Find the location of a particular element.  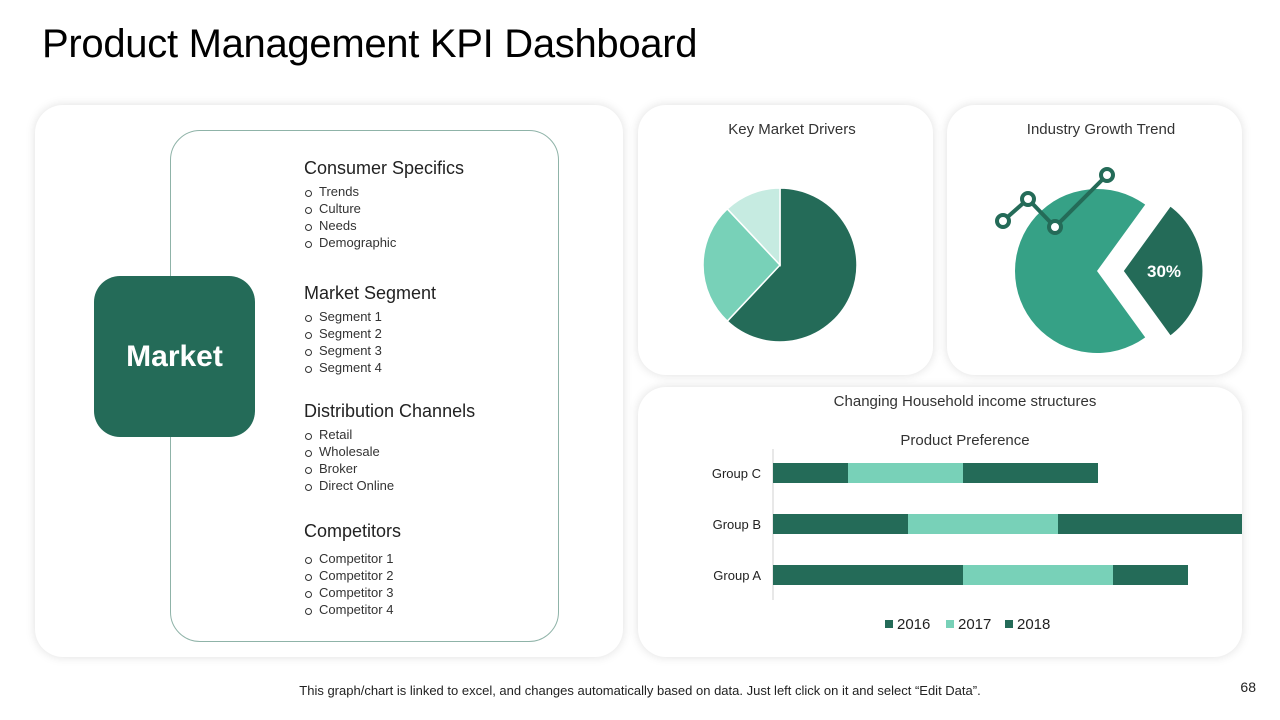

list-item: Competitor 3 is located at coordinates (352, 592).